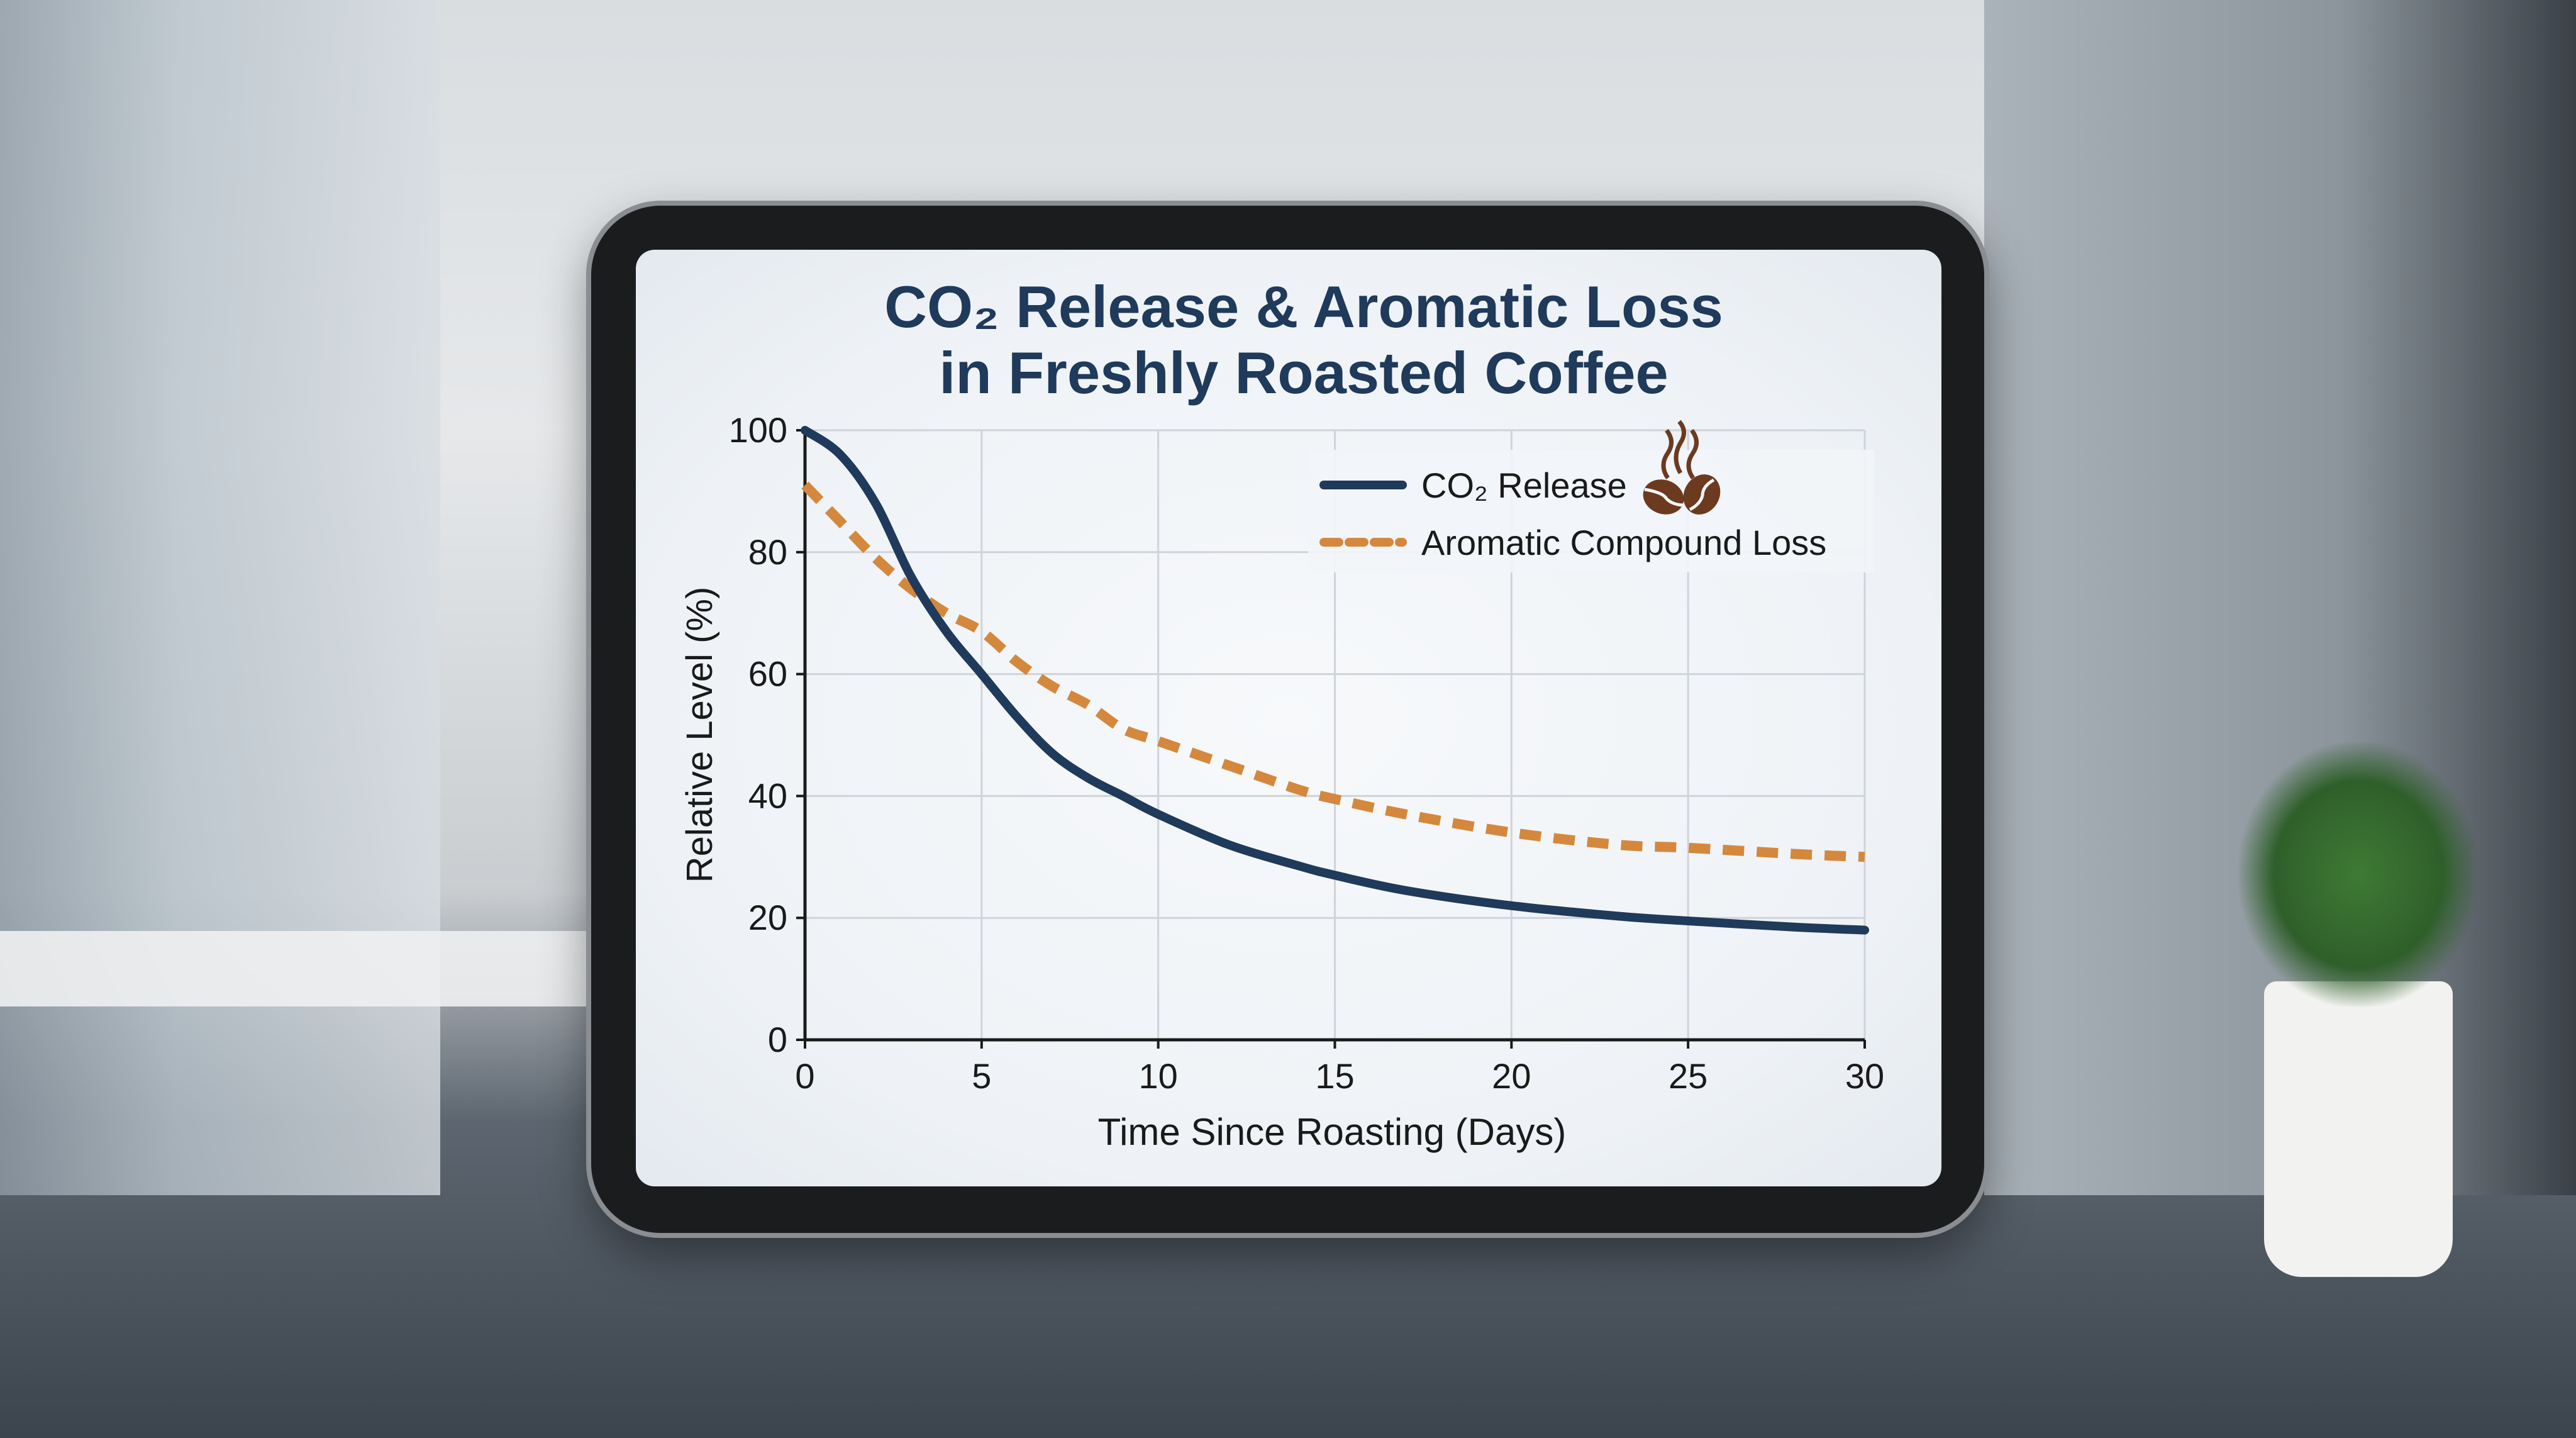 The width and height of the screenshot is (2576, 1438). What do you see at coordinates (767, 674) in the screenshot?
I see `y-tick-label: 60` at bounding box center [767, 674].